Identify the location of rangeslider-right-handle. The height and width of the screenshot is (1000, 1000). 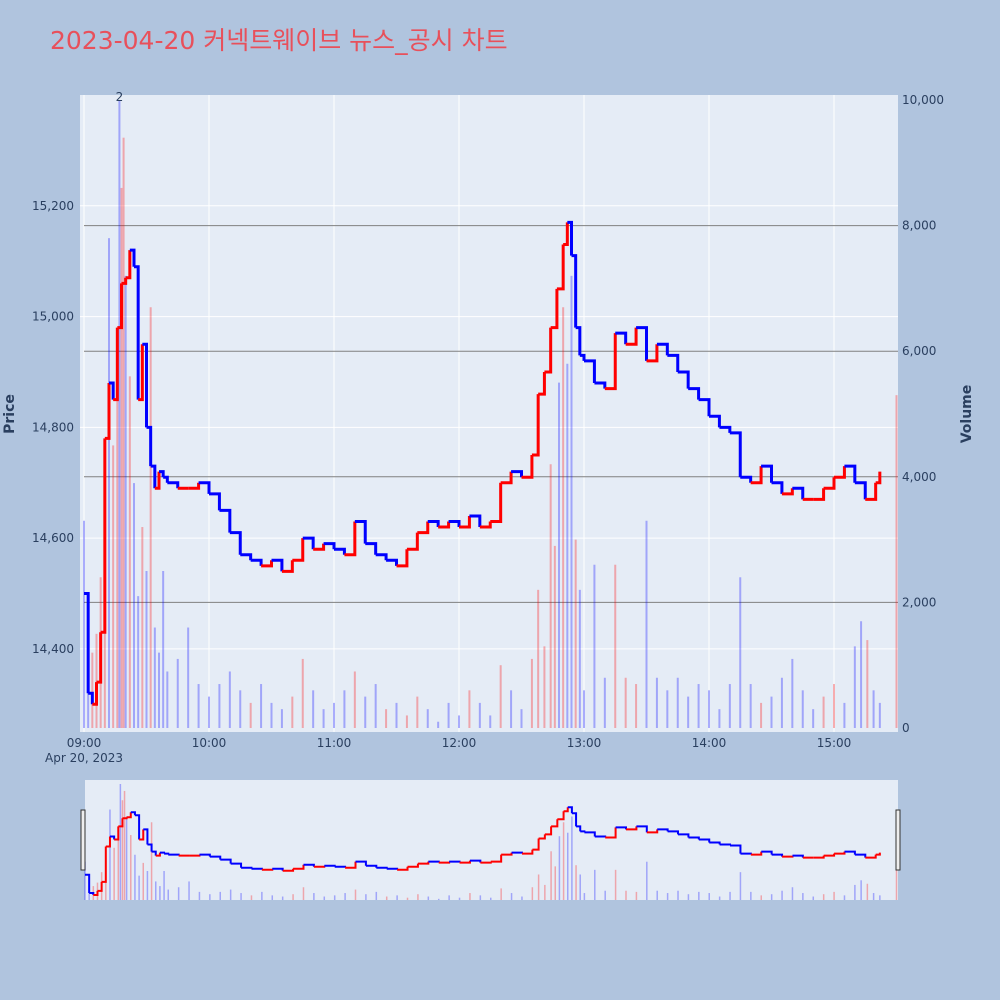
(898, 840).